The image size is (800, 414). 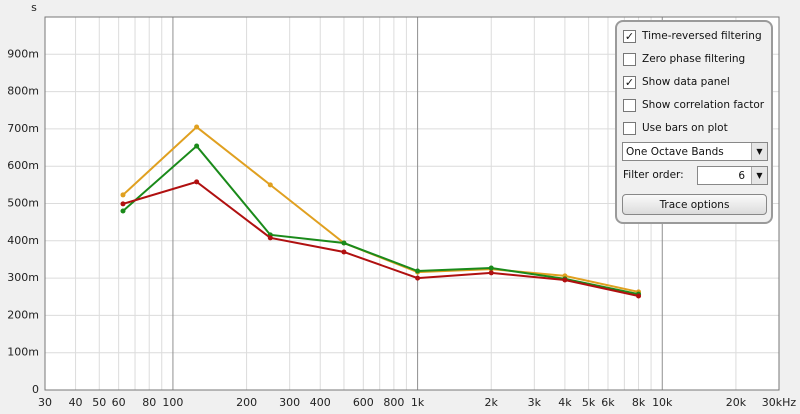 What do you see at coordinates (686, 82) in the screenshot?
I see `option-label: Show data panel` at bounding box center [686, 82].